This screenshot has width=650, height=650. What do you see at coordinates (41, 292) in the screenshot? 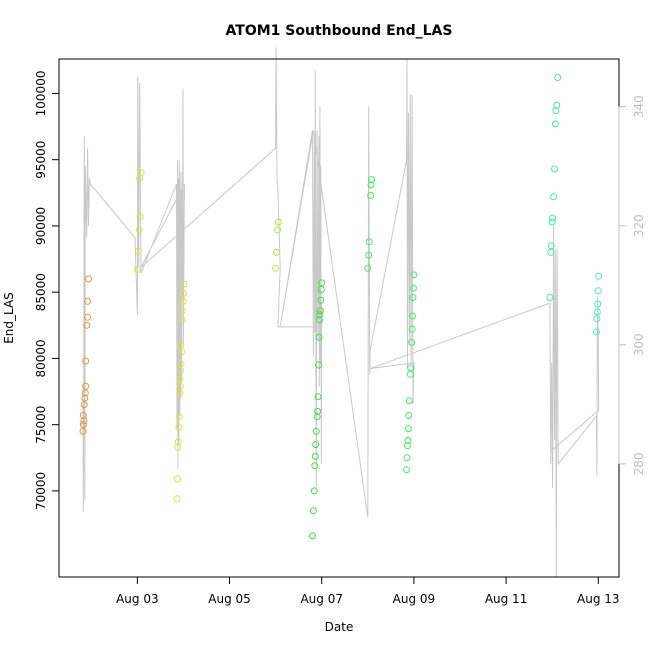
I see `y-tick-label: 85000` at bounding box center [41, 292].